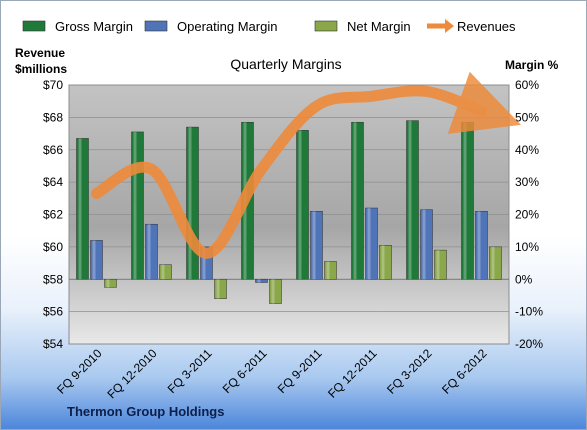 This screenshot has width=587, height=430. I want to click on legend-label-operating-margin: Operating Margin, so click(227, 26).